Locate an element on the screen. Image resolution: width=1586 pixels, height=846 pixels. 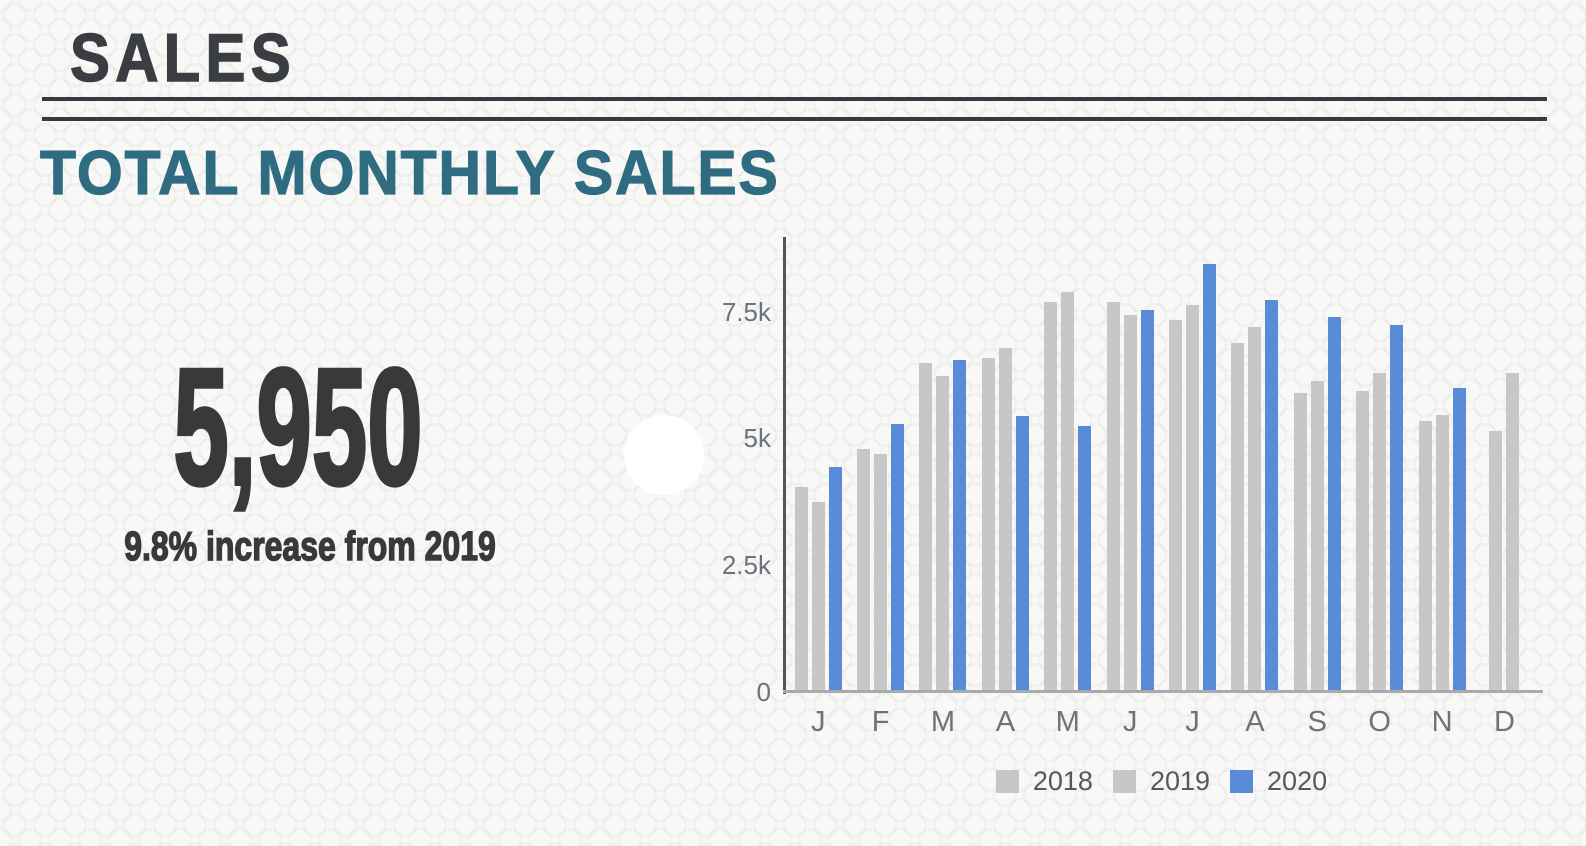
bar-group-11-N is located at coordinates (1442, 463).